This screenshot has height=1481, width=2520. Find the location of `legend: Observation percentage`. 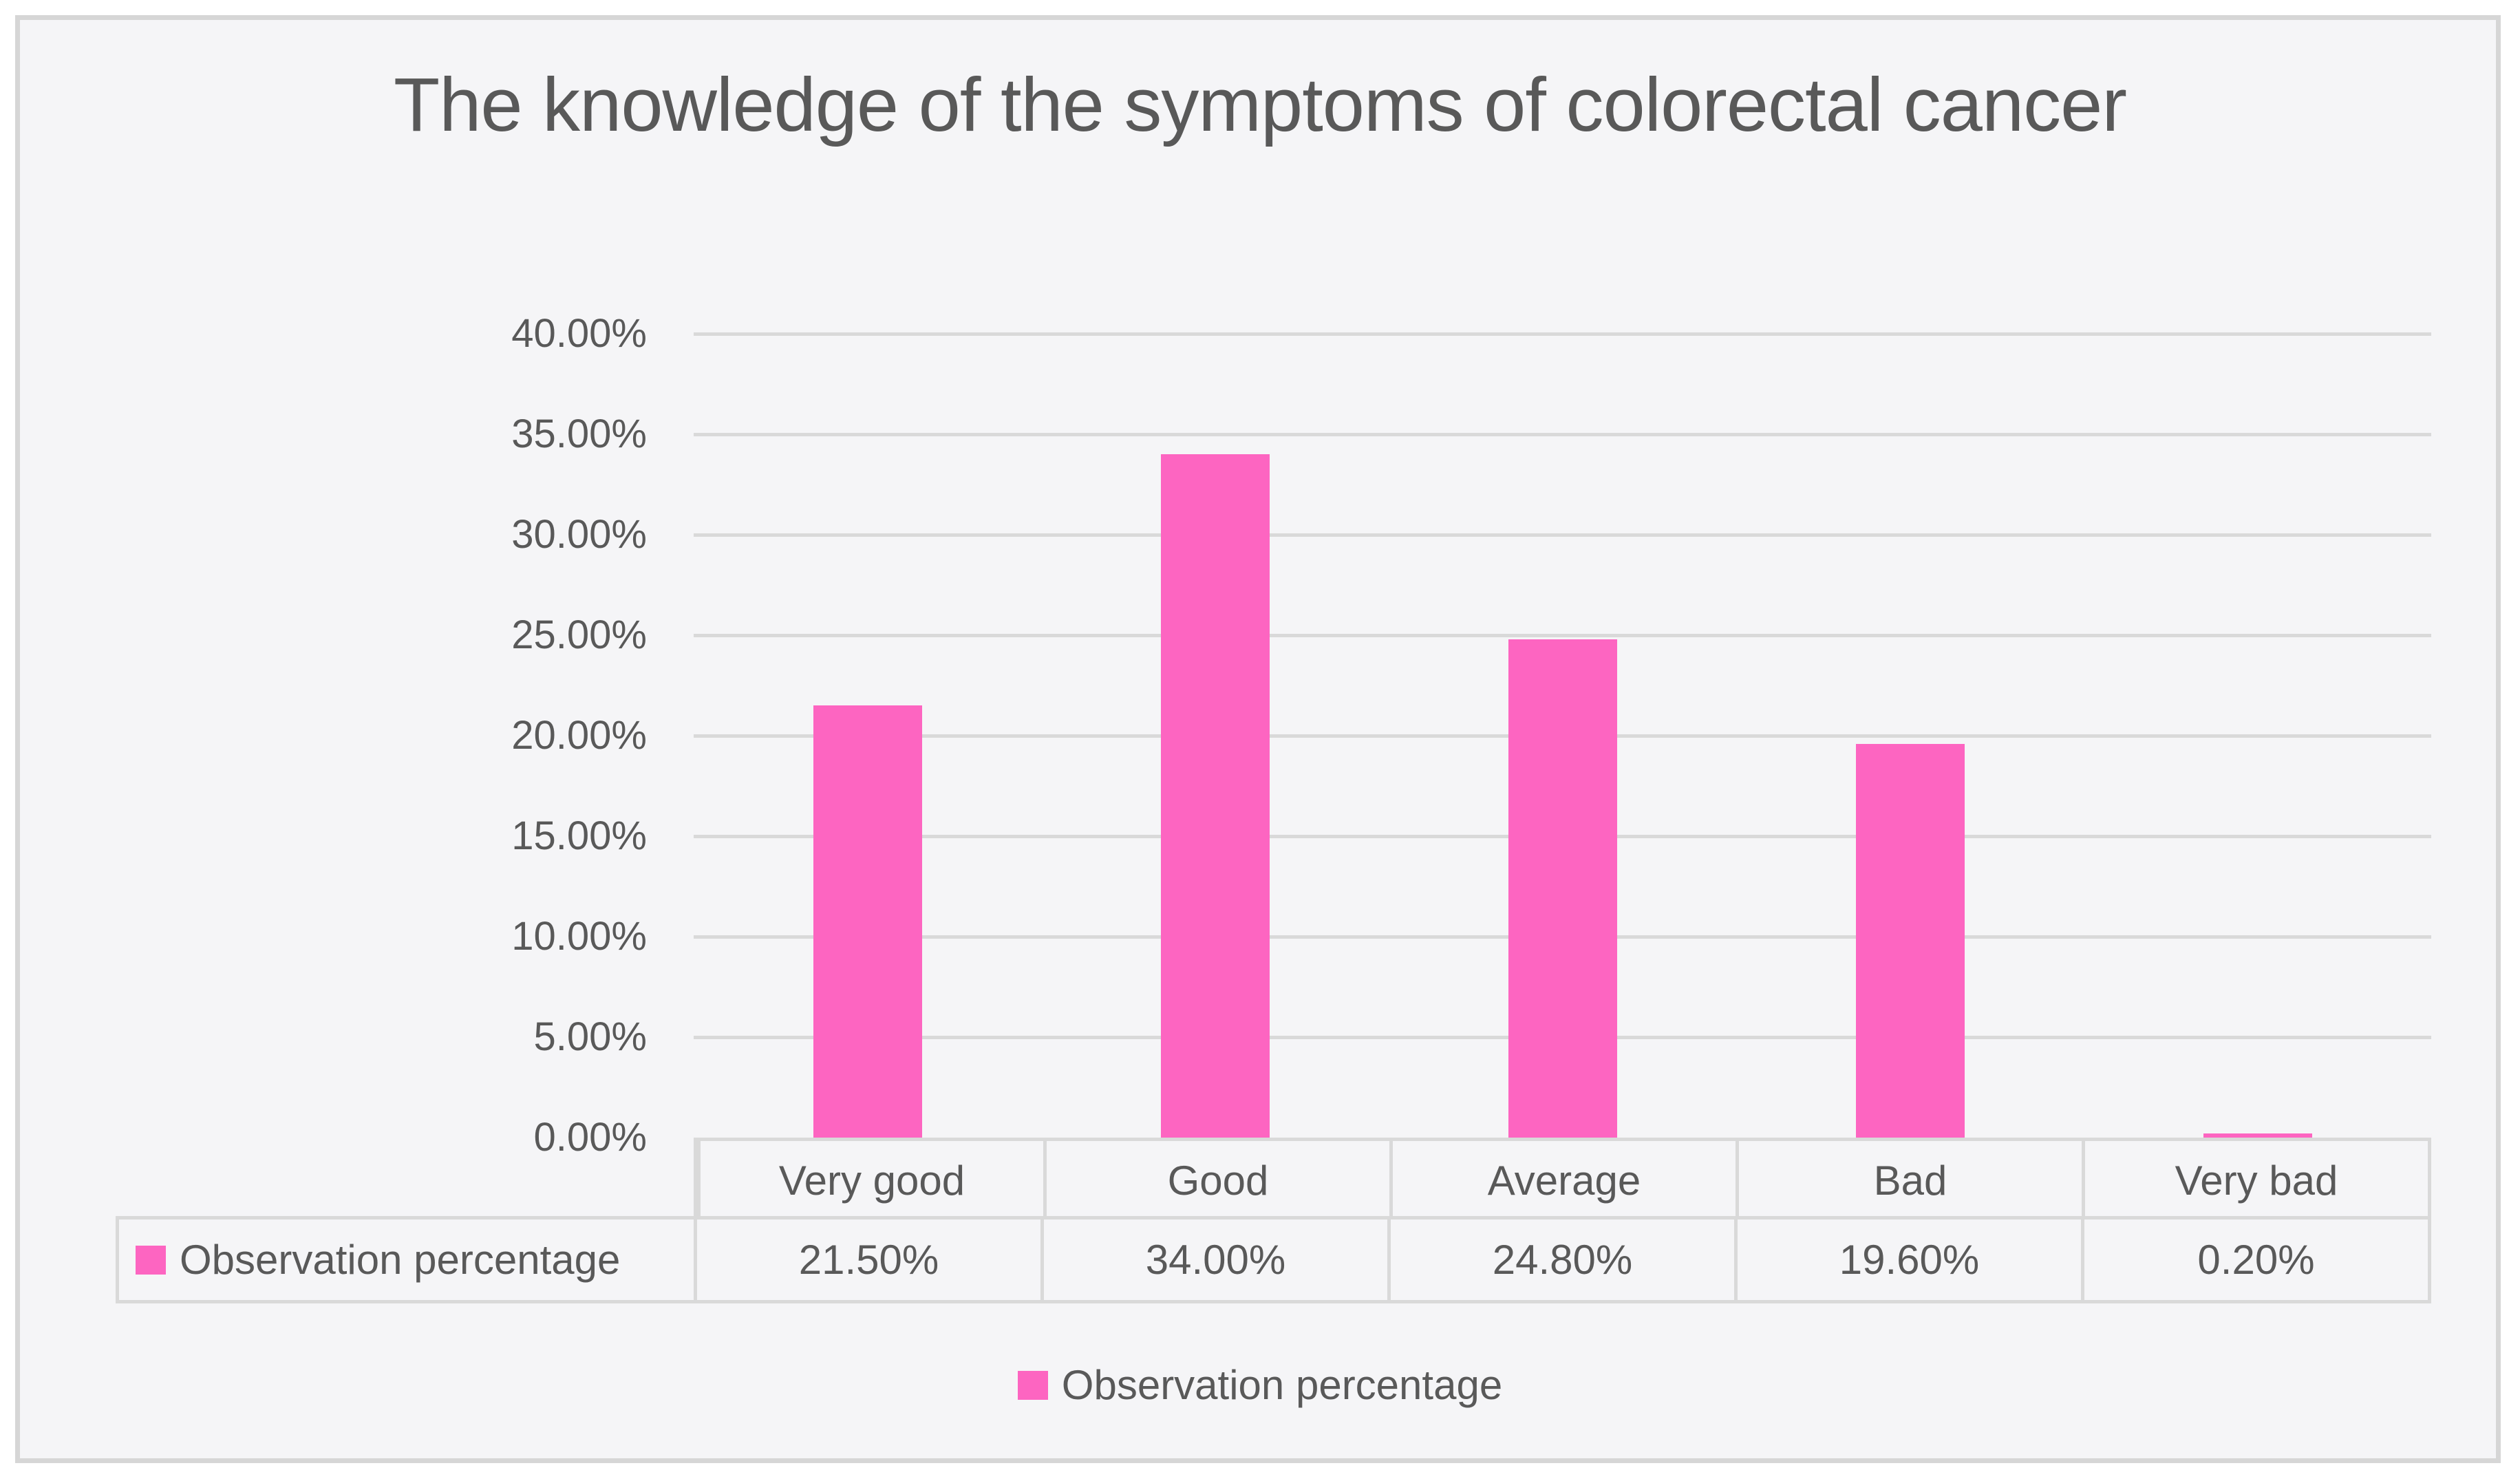

legend: Observation percentage is located at coordinates (1260, 1385).